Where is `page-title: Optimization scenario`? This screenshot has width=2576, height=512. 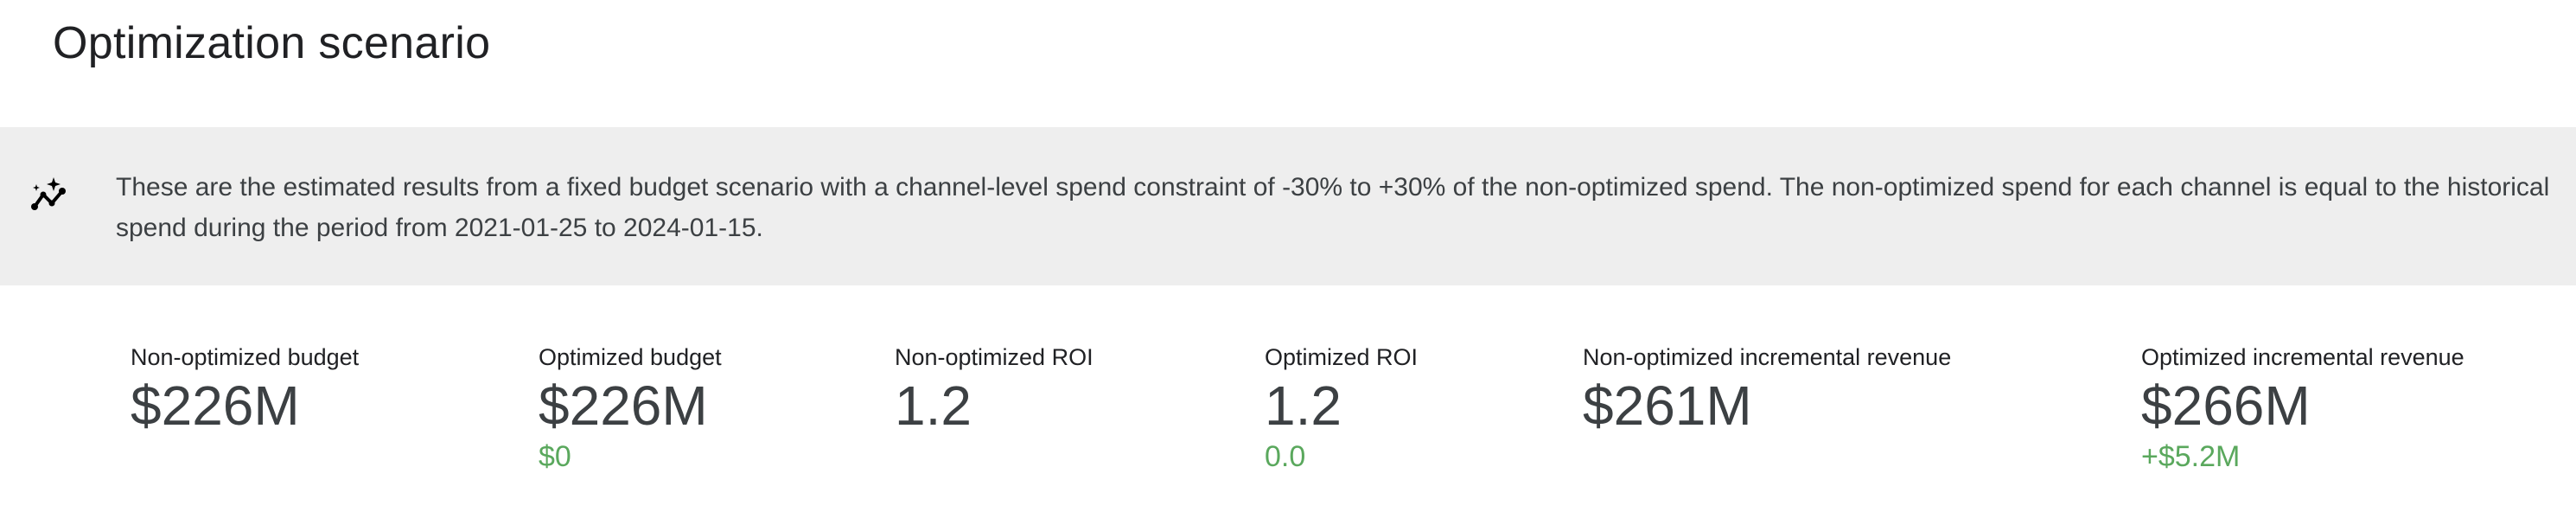 page-title: Optimization scenario is located at coordinates (272, 43).